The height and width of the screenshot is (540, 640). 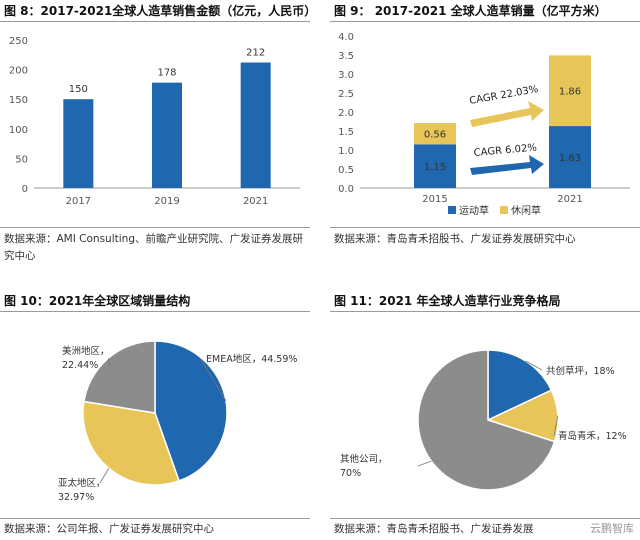 What do you see at coordinates (504, 95) in the screenshot?
I see `cagr-label: CAGR 22.03%` at bounding box center [504, 95].